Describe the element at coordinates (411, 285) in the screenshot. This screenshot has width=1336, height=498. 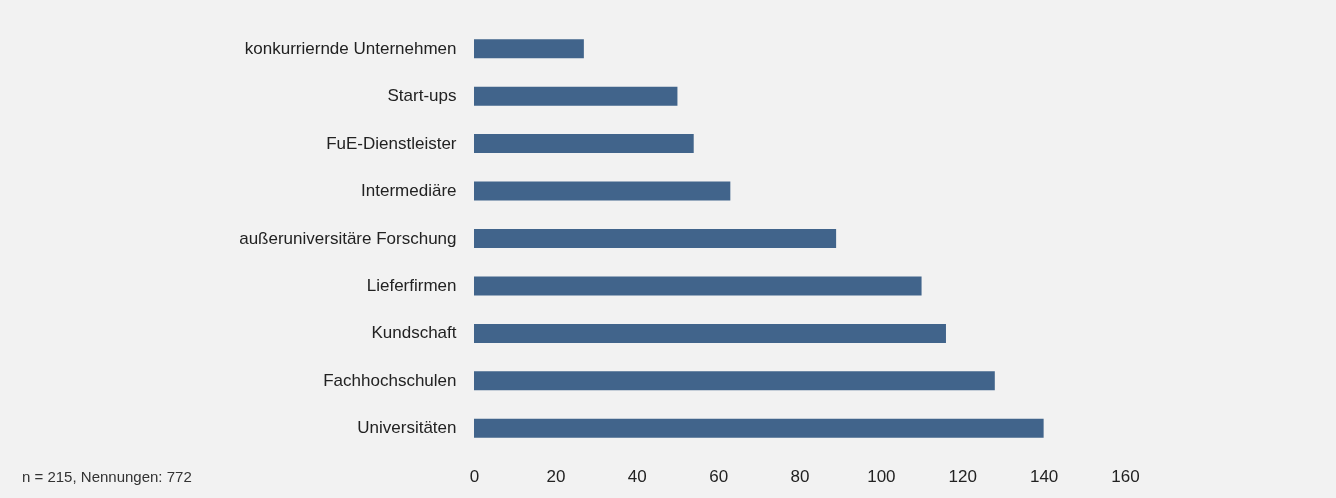
I see `y-tick-label: Lieferfirmen` at that location.